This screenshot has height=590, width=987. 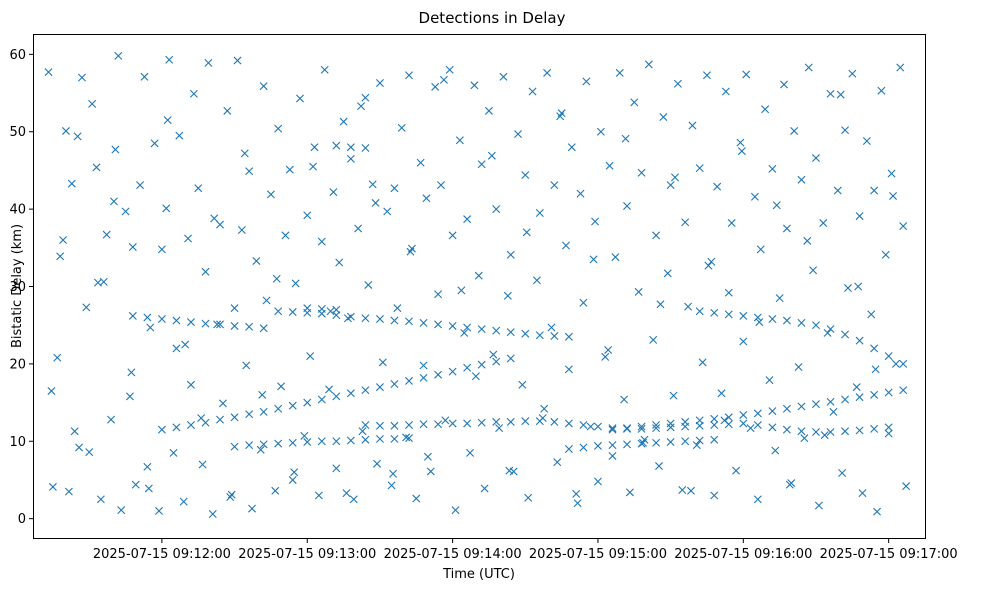 What do you see at coordinates (350, 147) in the screenshot?
I see `data-point-track-i-short` at bounding box center [350, 147].